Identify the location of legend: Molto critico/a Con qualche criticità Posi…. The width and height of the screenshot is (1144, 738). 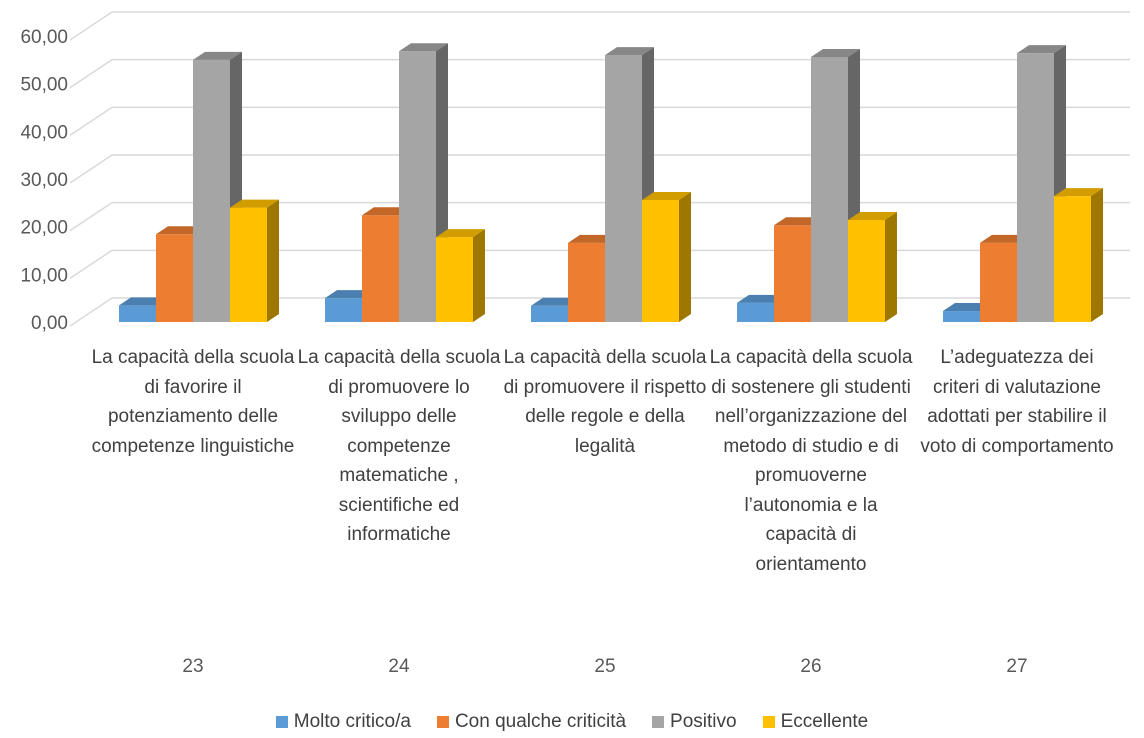
(572, 722).